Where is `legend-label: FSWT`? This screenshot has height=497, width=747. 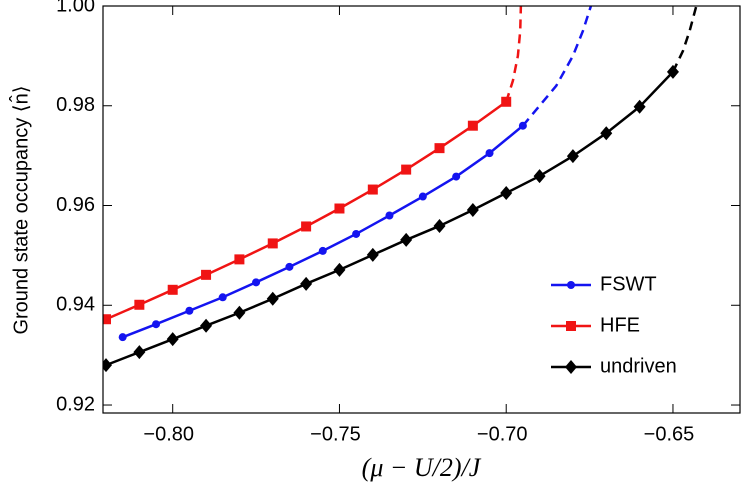
legend-label: FSWT is located at coordinates (628, 284).